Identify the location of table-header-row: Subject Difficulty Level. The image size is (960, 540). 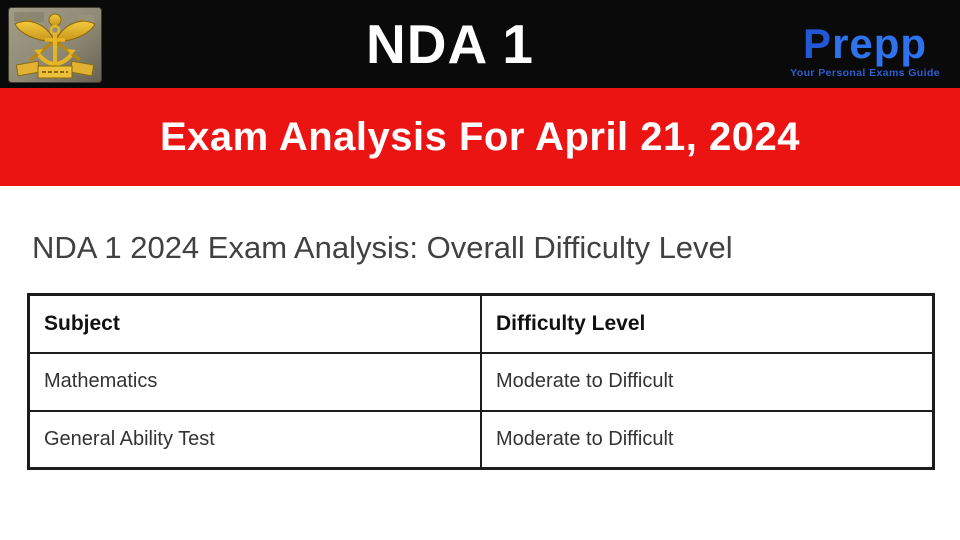
(481, 323).